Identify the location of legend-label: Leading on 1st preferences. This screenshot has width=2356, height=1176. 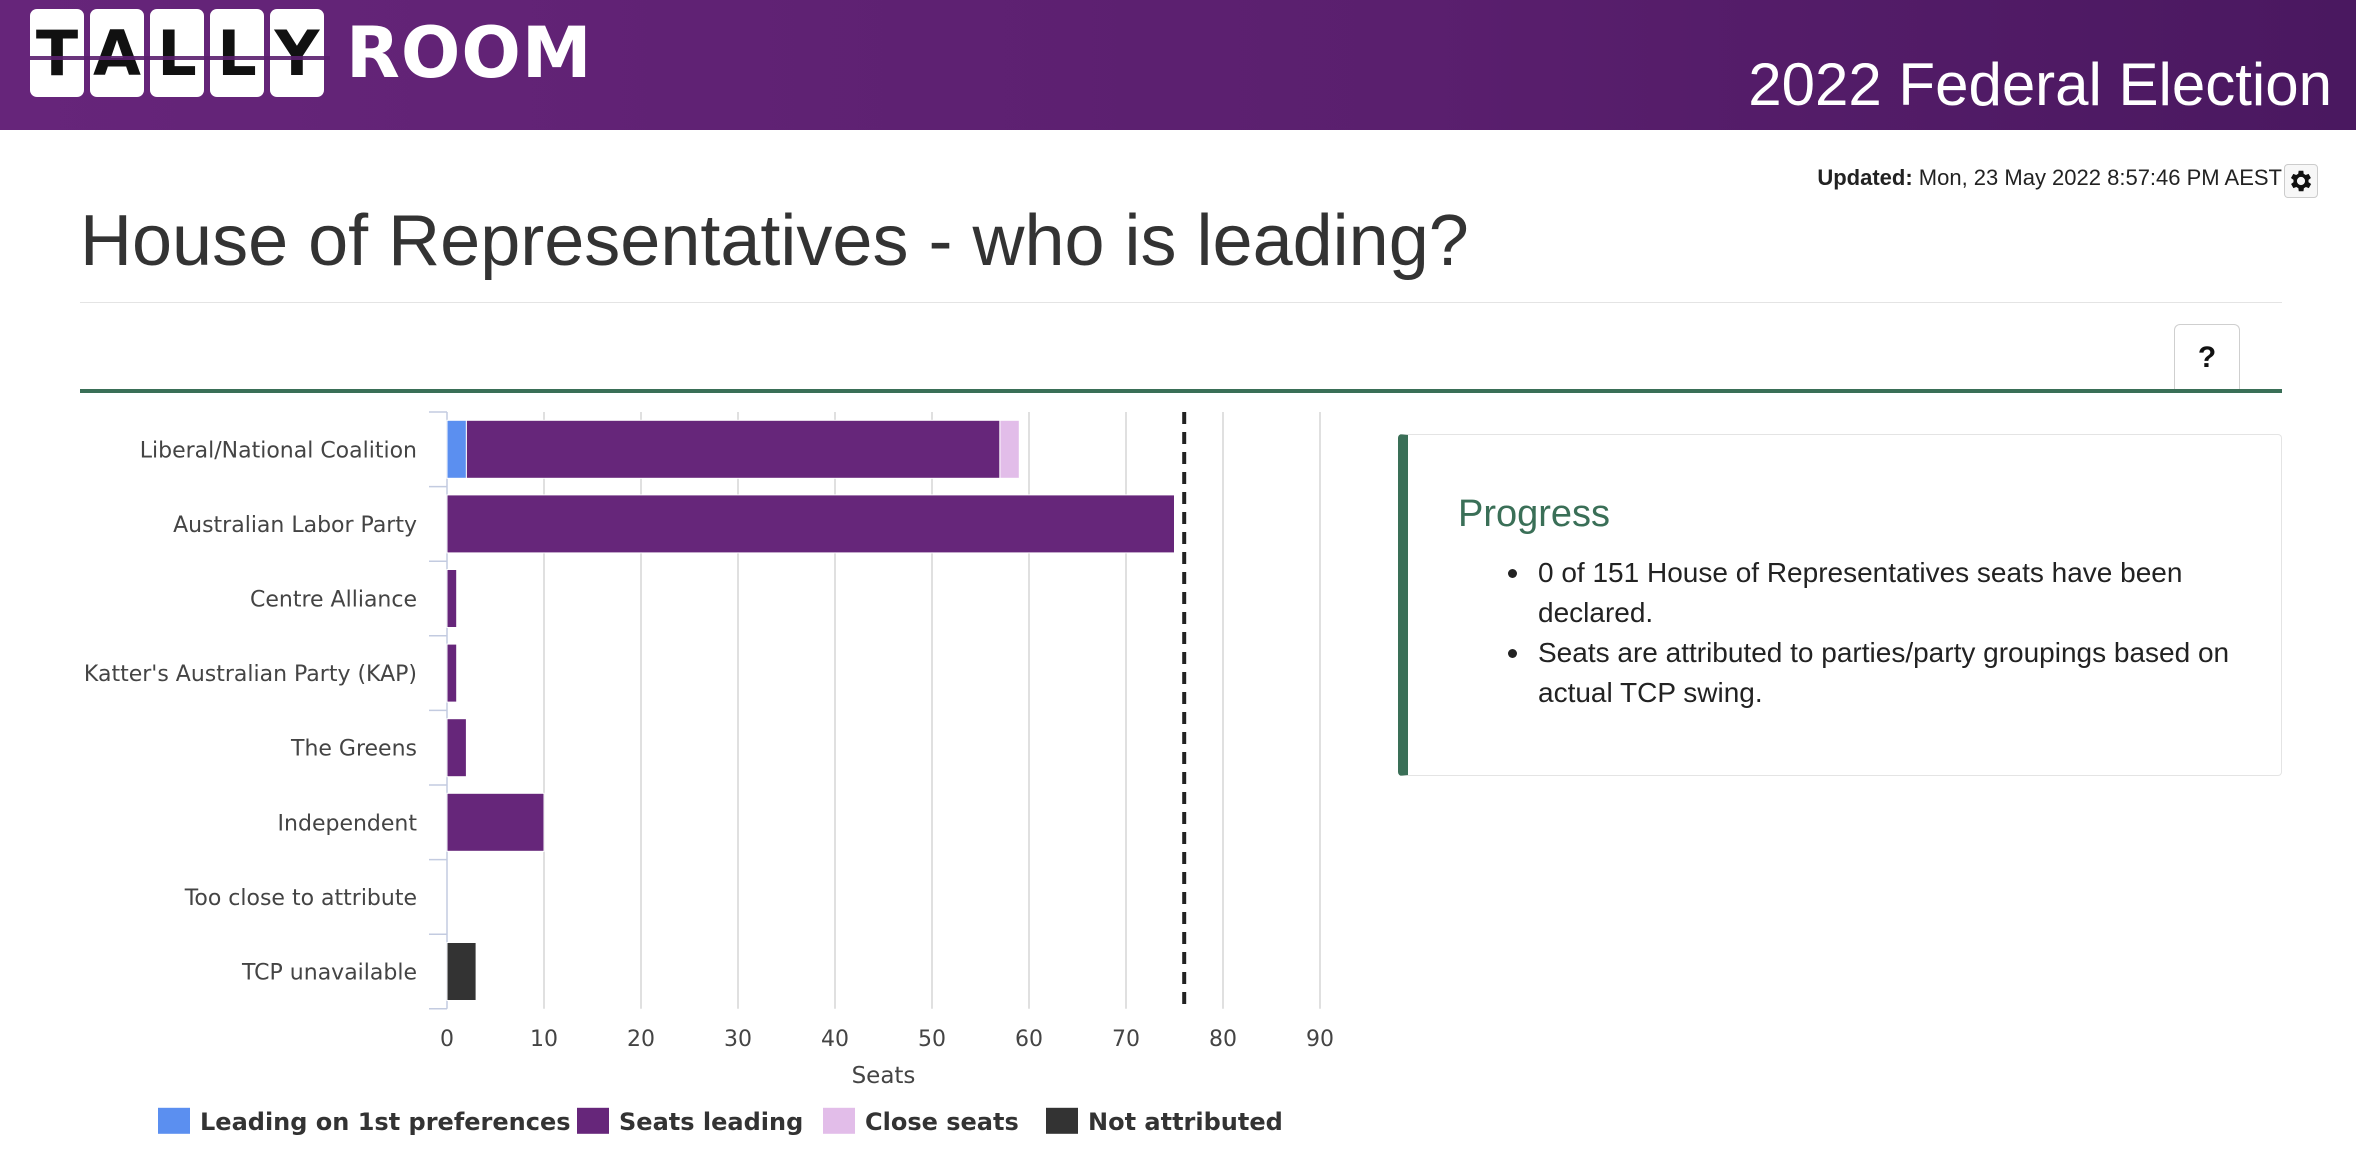
(385, 1122).